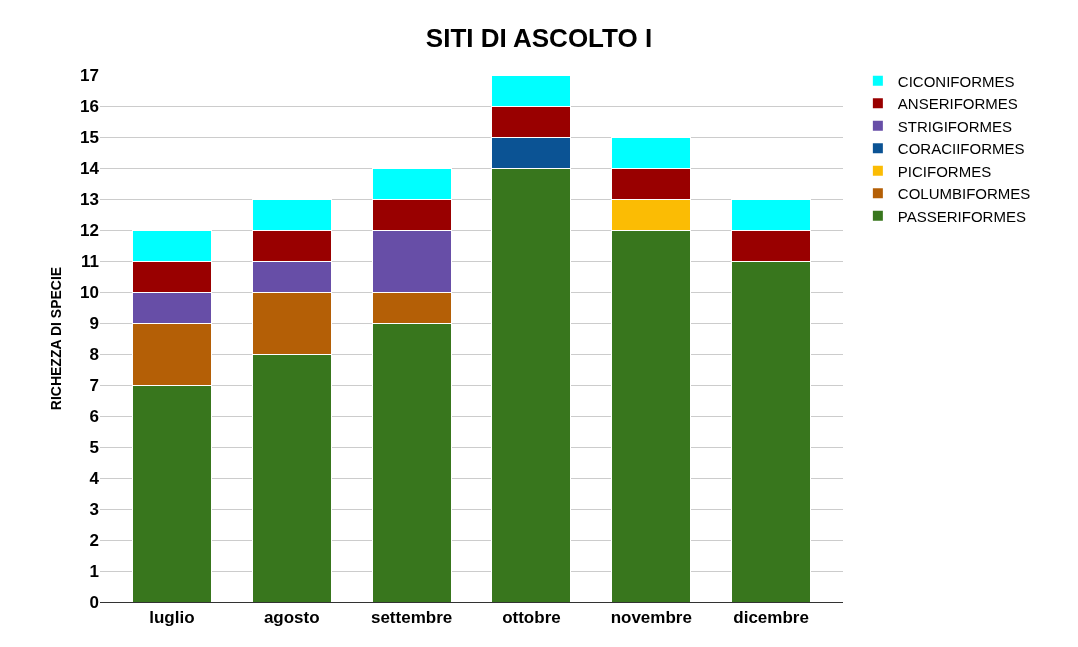  What do you see at coordinates (172, 618) in the screenshot?
I see `x-tick-label: luglio` at bounding box center [172, 618].